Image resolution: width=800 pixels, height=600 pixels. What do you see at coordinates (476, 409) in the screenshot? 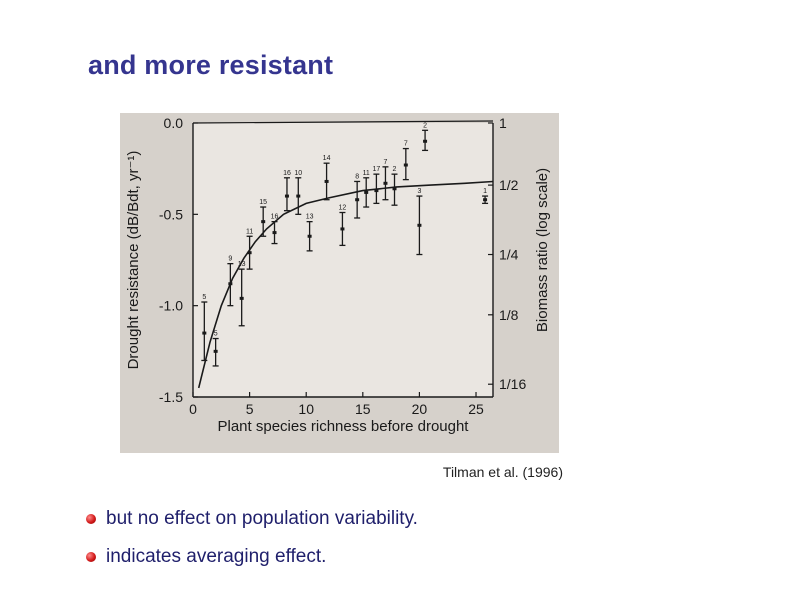
I see `x-tick-label: 25` at bounding box center [476, 409].